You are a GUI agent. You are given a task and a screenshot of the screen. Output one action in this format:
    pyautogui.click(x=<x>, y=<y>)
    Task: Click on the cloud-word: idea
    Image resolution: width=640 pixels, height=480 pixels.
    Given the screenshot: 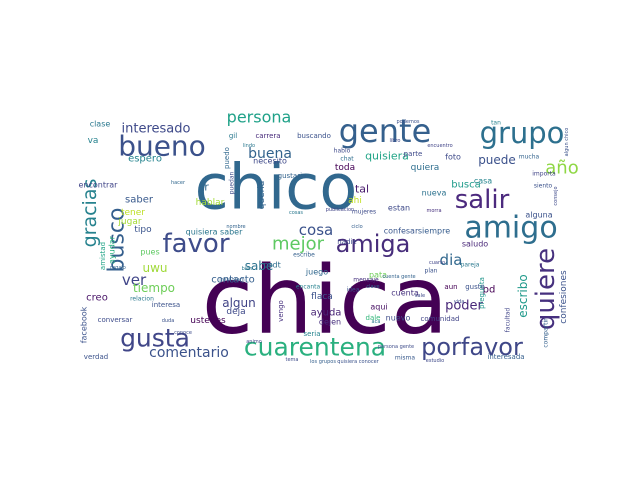 What is the action you would take?
    pyautogui.click(x=353, y=290)
    